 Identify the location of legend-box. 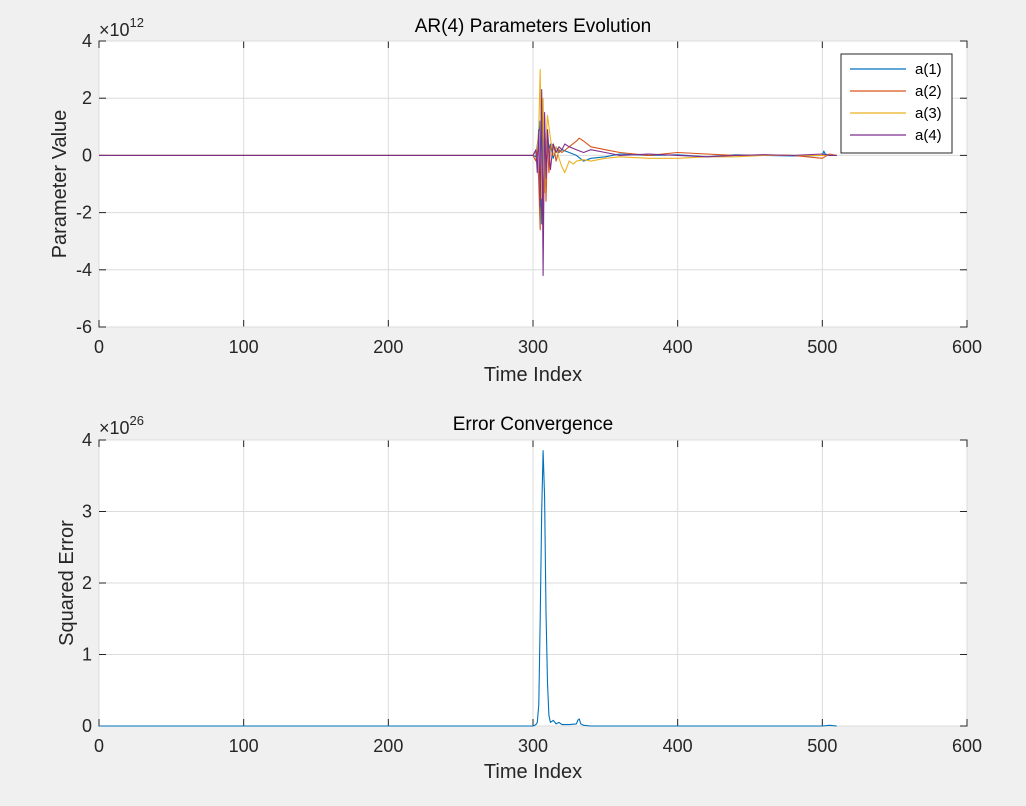
(896, 103).